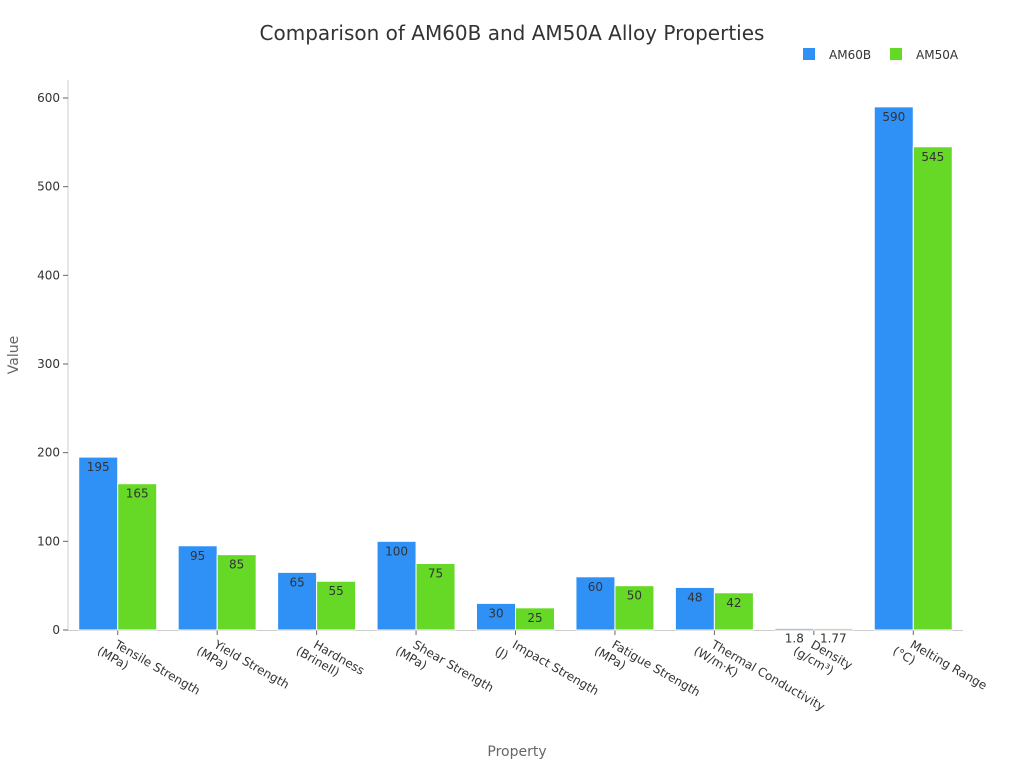 The width and height of the screenshot is (1024, 772). I want to click on y-tick-label: 100, so click(48, 541).